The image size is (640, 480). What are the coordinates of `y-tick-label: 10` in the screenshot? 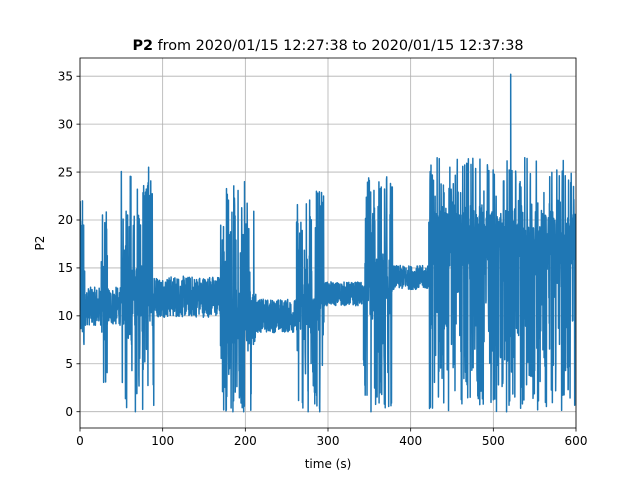 It's located at (65, 316).